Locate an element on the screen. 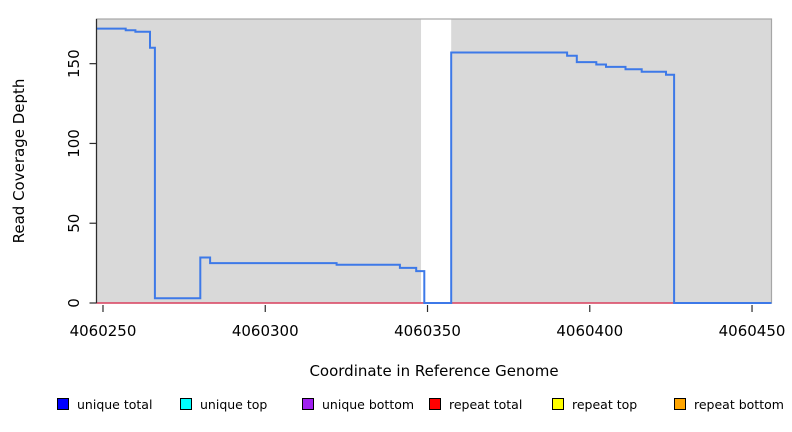 The width and height of the screenshot is (792, 432). legend-label: unique bottom is located at coordinates (368, 404).